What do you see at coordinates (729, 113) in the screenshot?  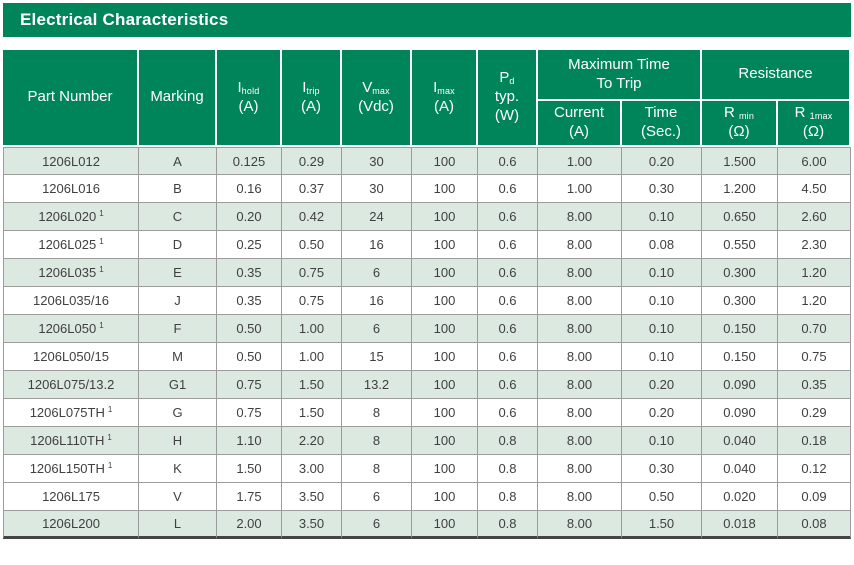 I see `r-min-symbol: R` at bounding box center [729, 113].